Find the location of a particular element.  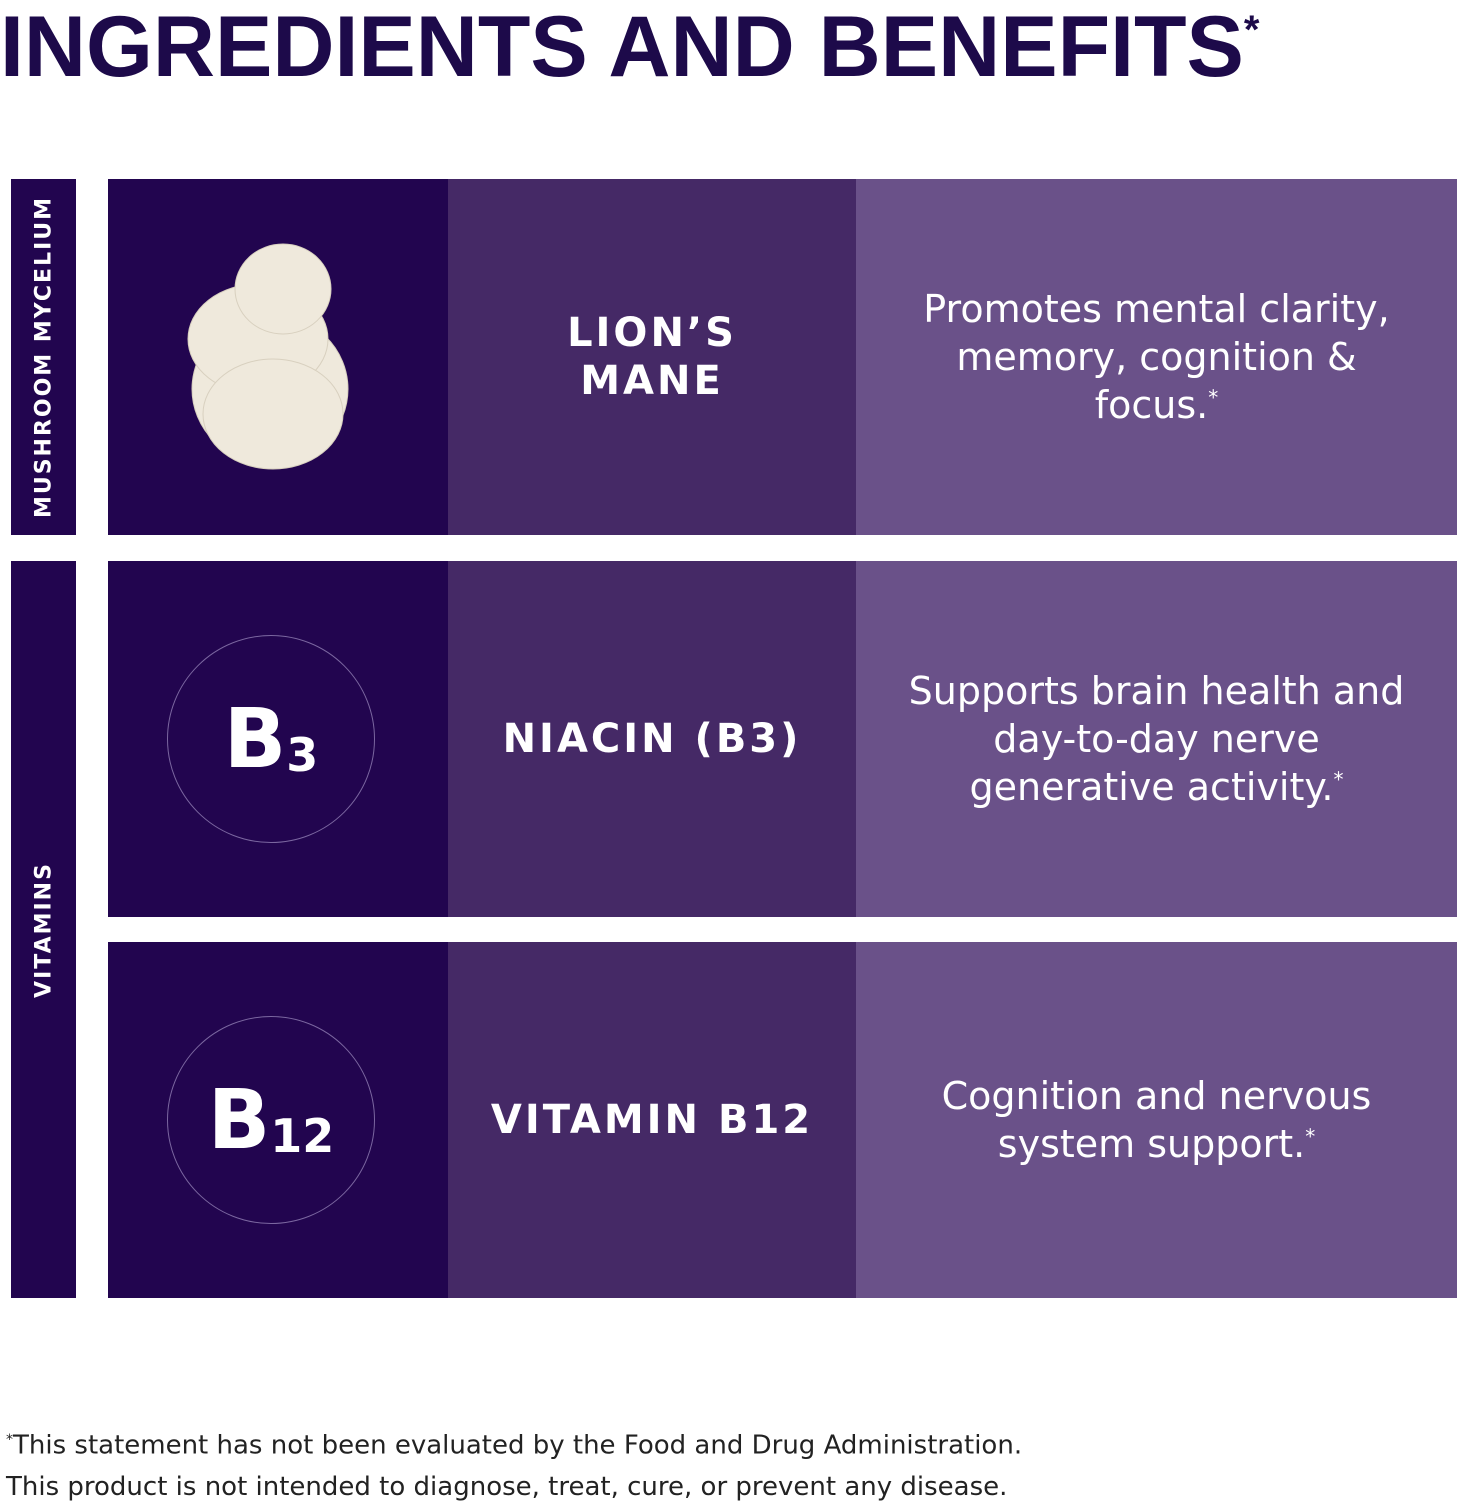

name-line: LION’S is located at coordinates (652, 333).